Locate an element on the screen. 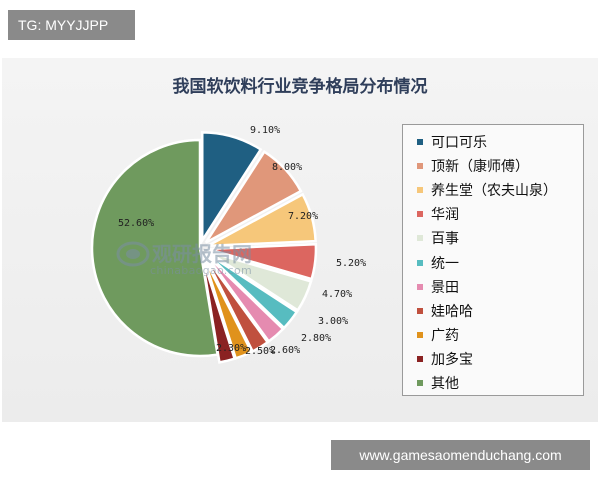 Image resolution: width=600 pixels, height=480 pixels. chart-title: 我国软饮料行业竞争格局分布情况 is located at coordinates (300, 87).